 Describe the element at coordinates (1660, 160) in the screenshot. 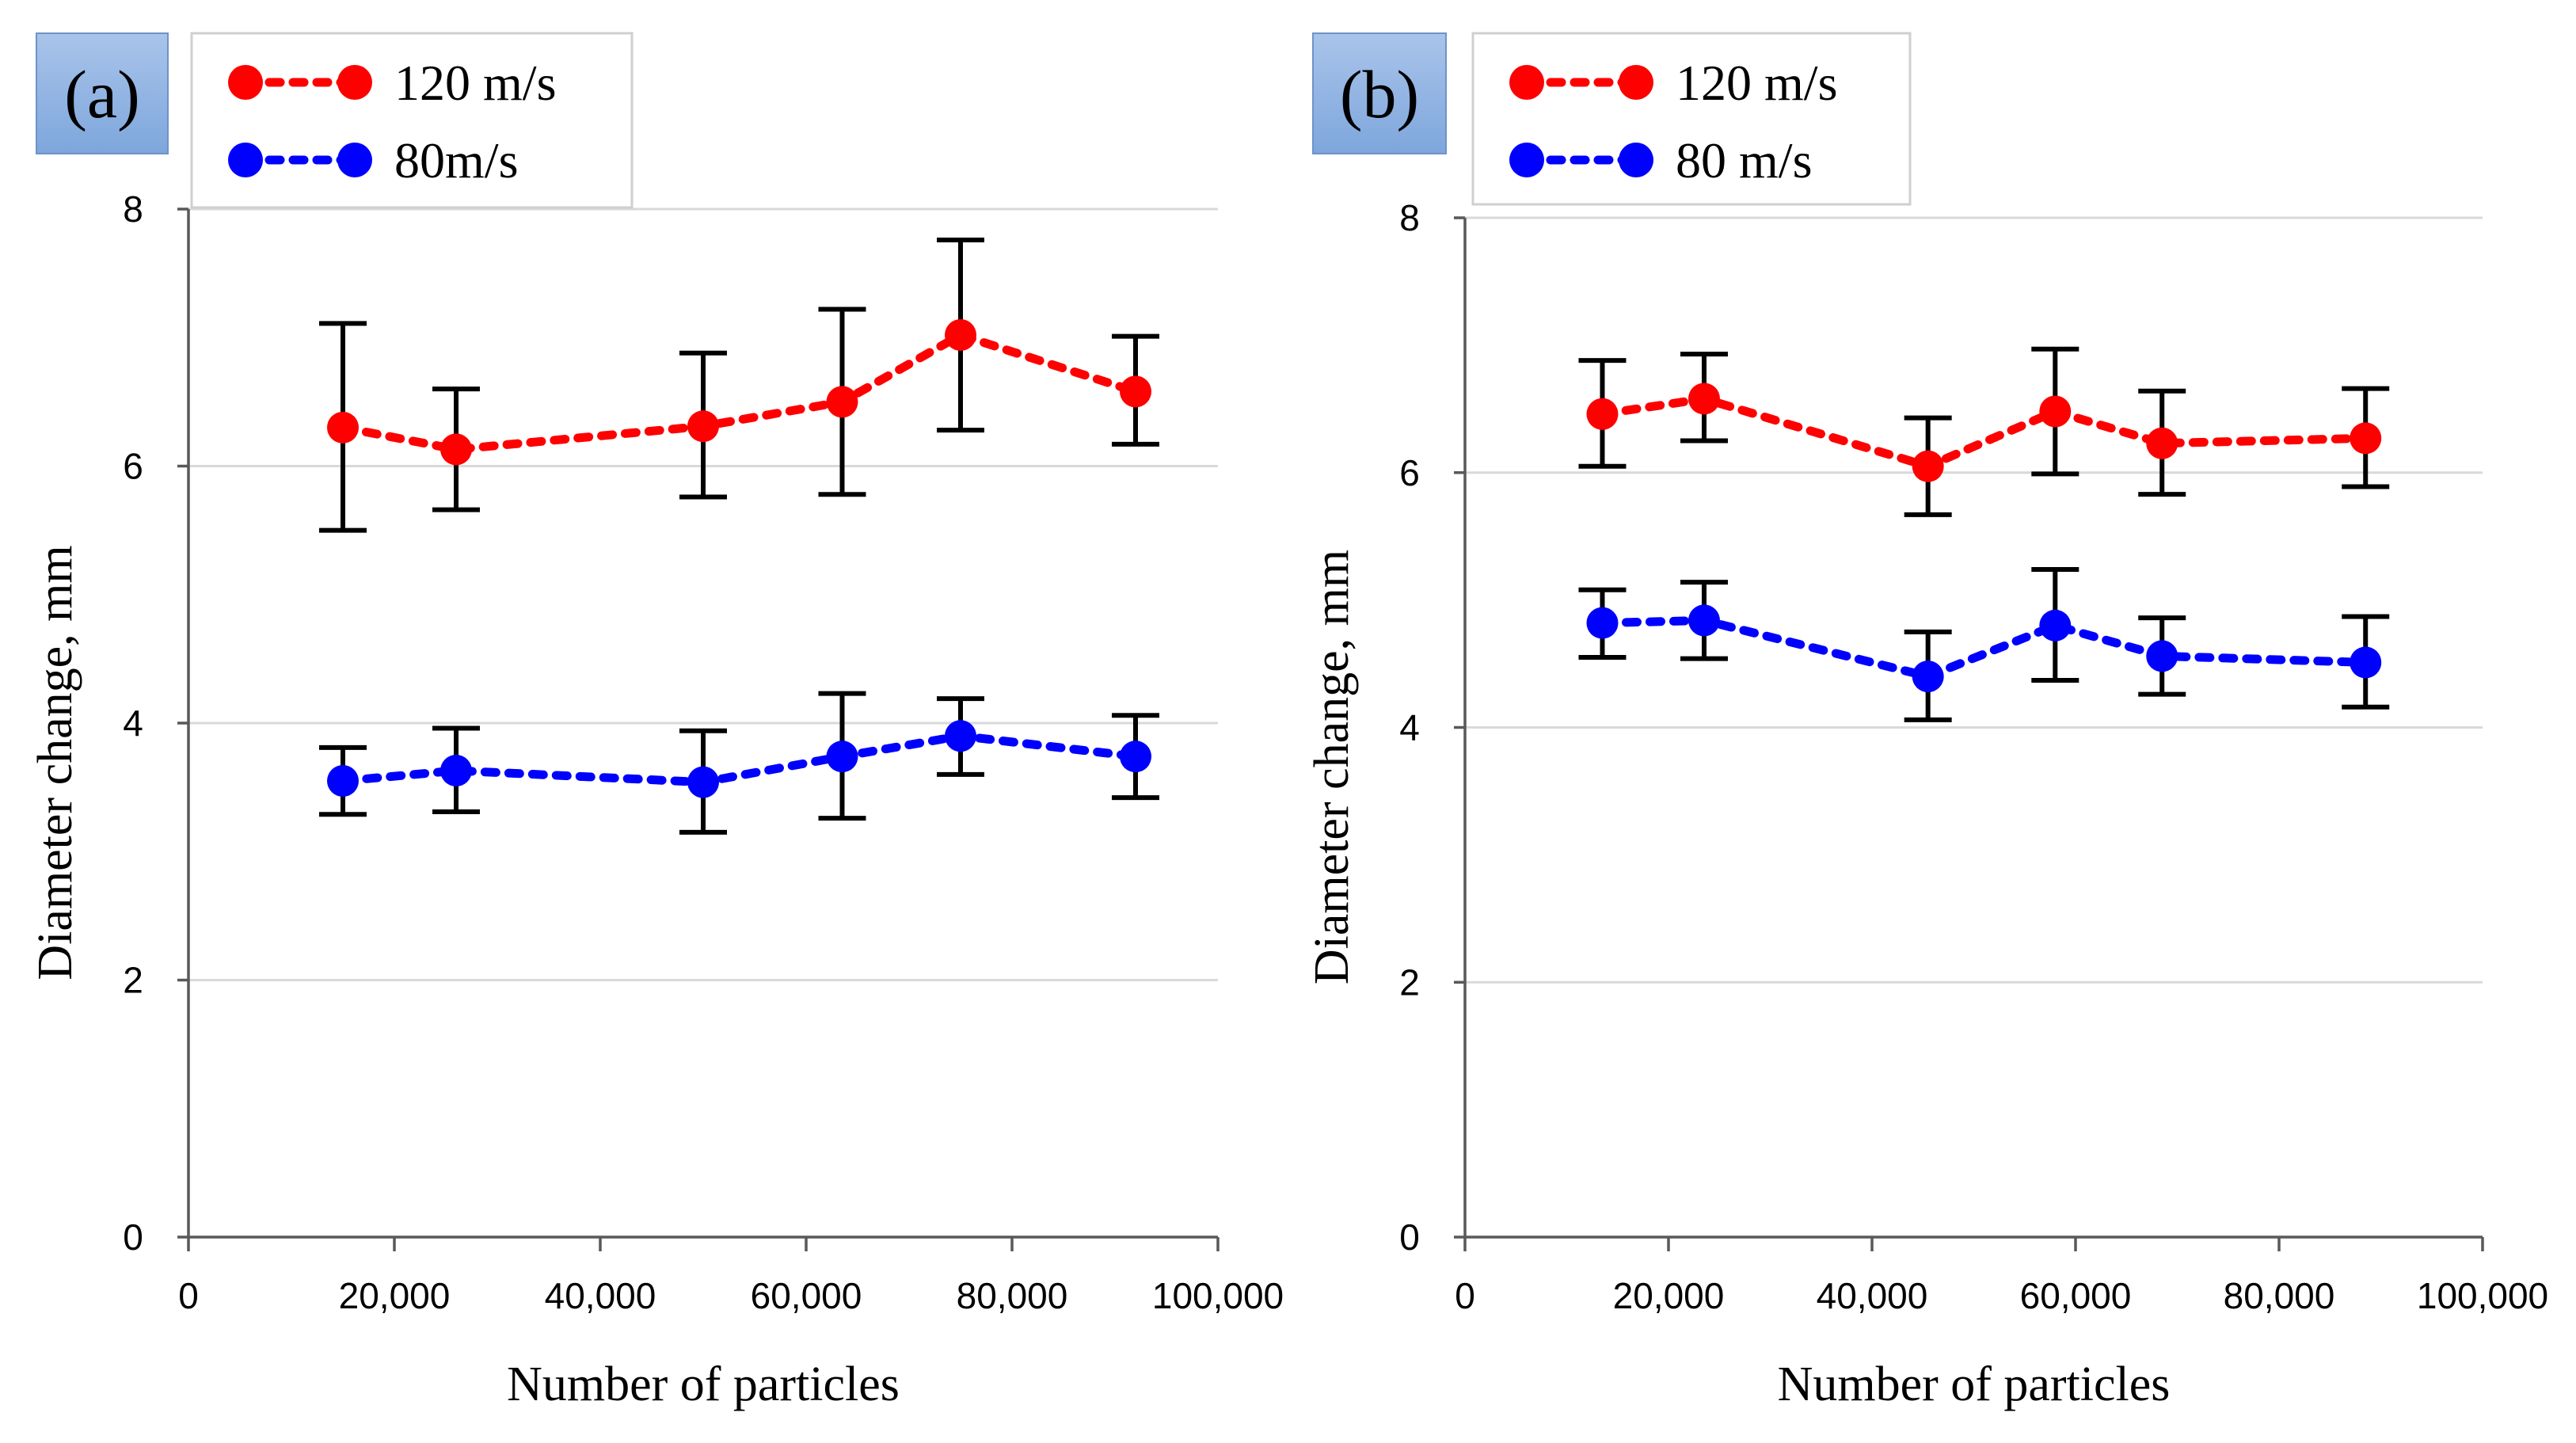

I see `legend-entry: 80 m/s` at that location.